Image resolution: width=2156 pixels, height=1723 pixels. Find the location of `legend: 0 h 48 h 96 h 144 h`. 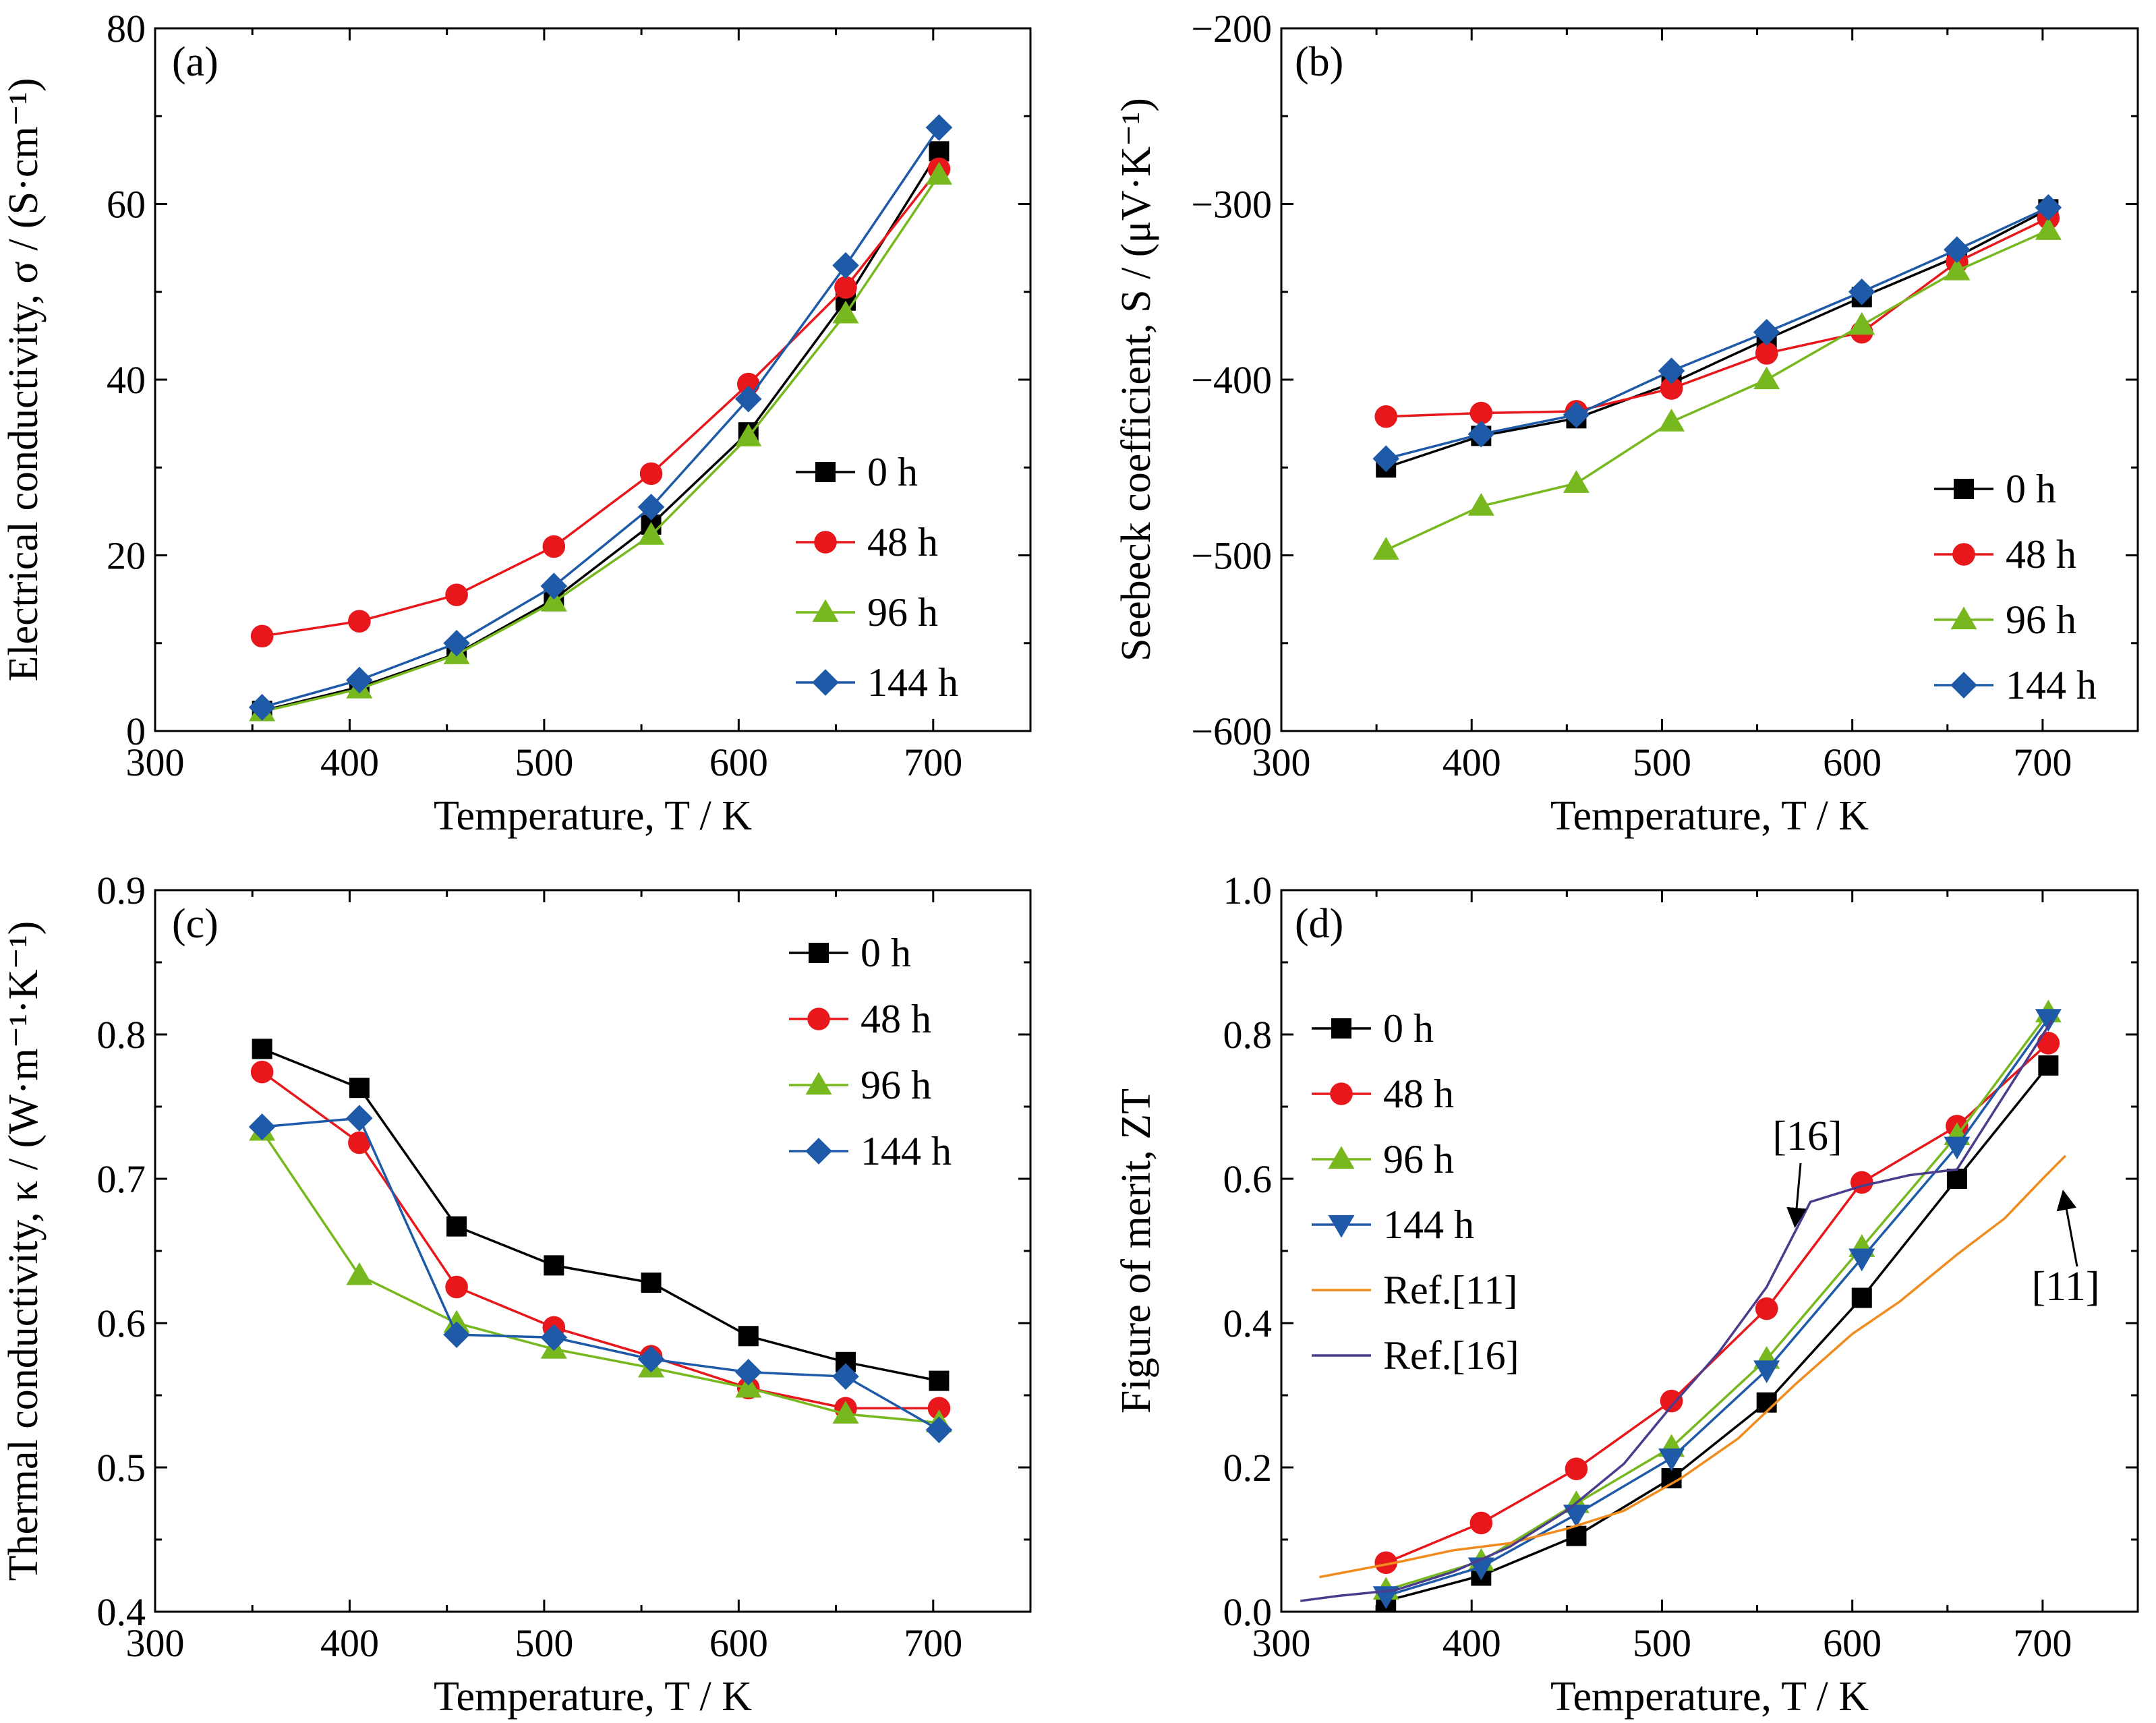

legend: 0 h 48 h 96 h 144 h is located at coordinates (2015, 587).